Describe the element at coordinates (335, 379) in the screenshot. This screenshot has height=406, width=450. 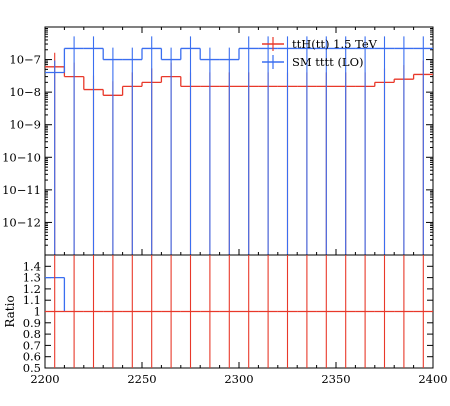
I see `x-tick-label: 2350` at that location.